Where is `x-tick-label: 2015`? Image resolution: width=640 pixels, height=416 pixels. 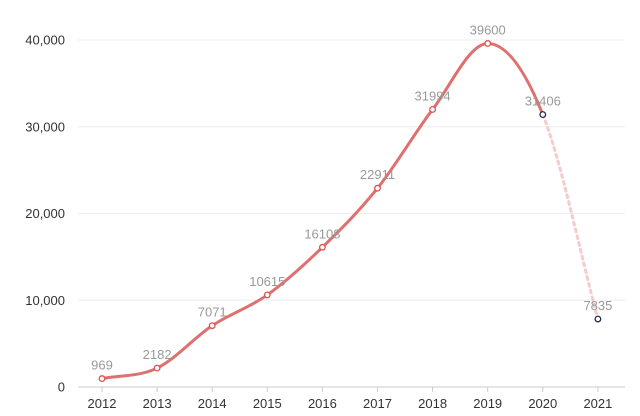
x-tick-label: 2015 is located at coordinates (267, 403).